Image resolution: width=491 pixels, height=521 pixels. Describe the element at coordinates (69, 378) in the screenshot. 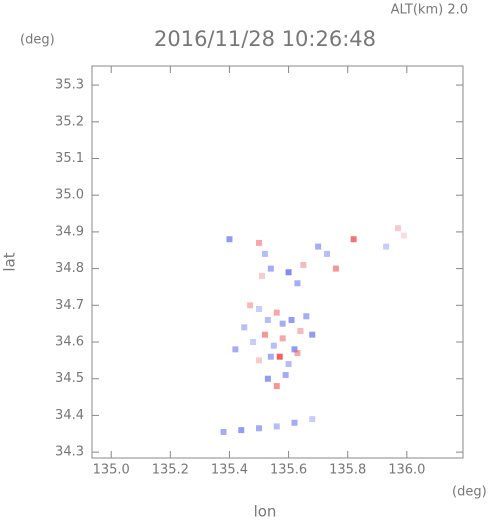

I see `y-tick-label: 34.5` at that location.